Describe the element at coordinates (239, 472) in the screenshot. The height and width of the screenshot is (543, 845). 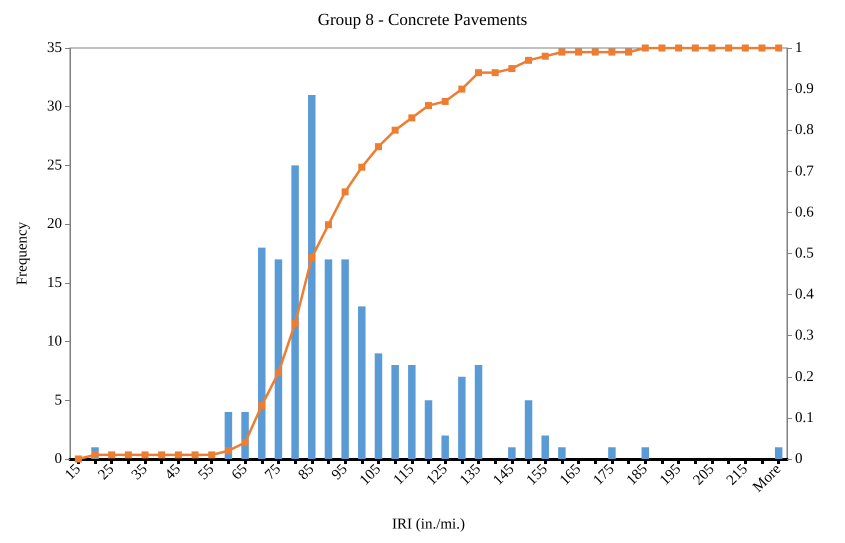
I see `x-tick-label: 65` at that location.